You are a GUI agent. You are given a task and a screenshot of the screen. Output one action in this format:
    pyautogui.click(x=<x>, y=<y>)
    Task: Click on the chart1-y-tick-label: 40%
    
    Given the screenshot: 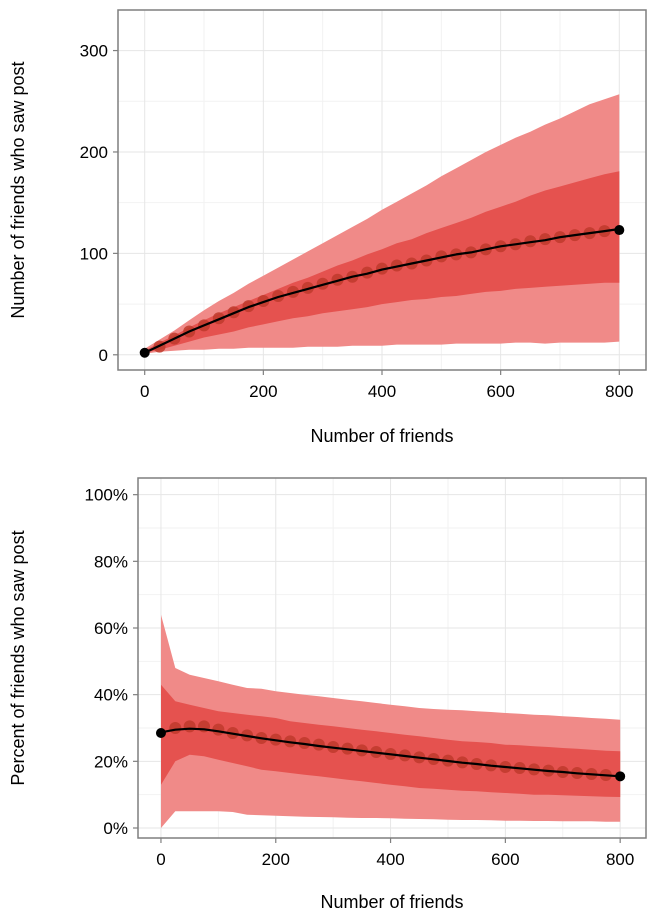 What is the action you would take?
    pyautogui.click(x=111, y=695)
    